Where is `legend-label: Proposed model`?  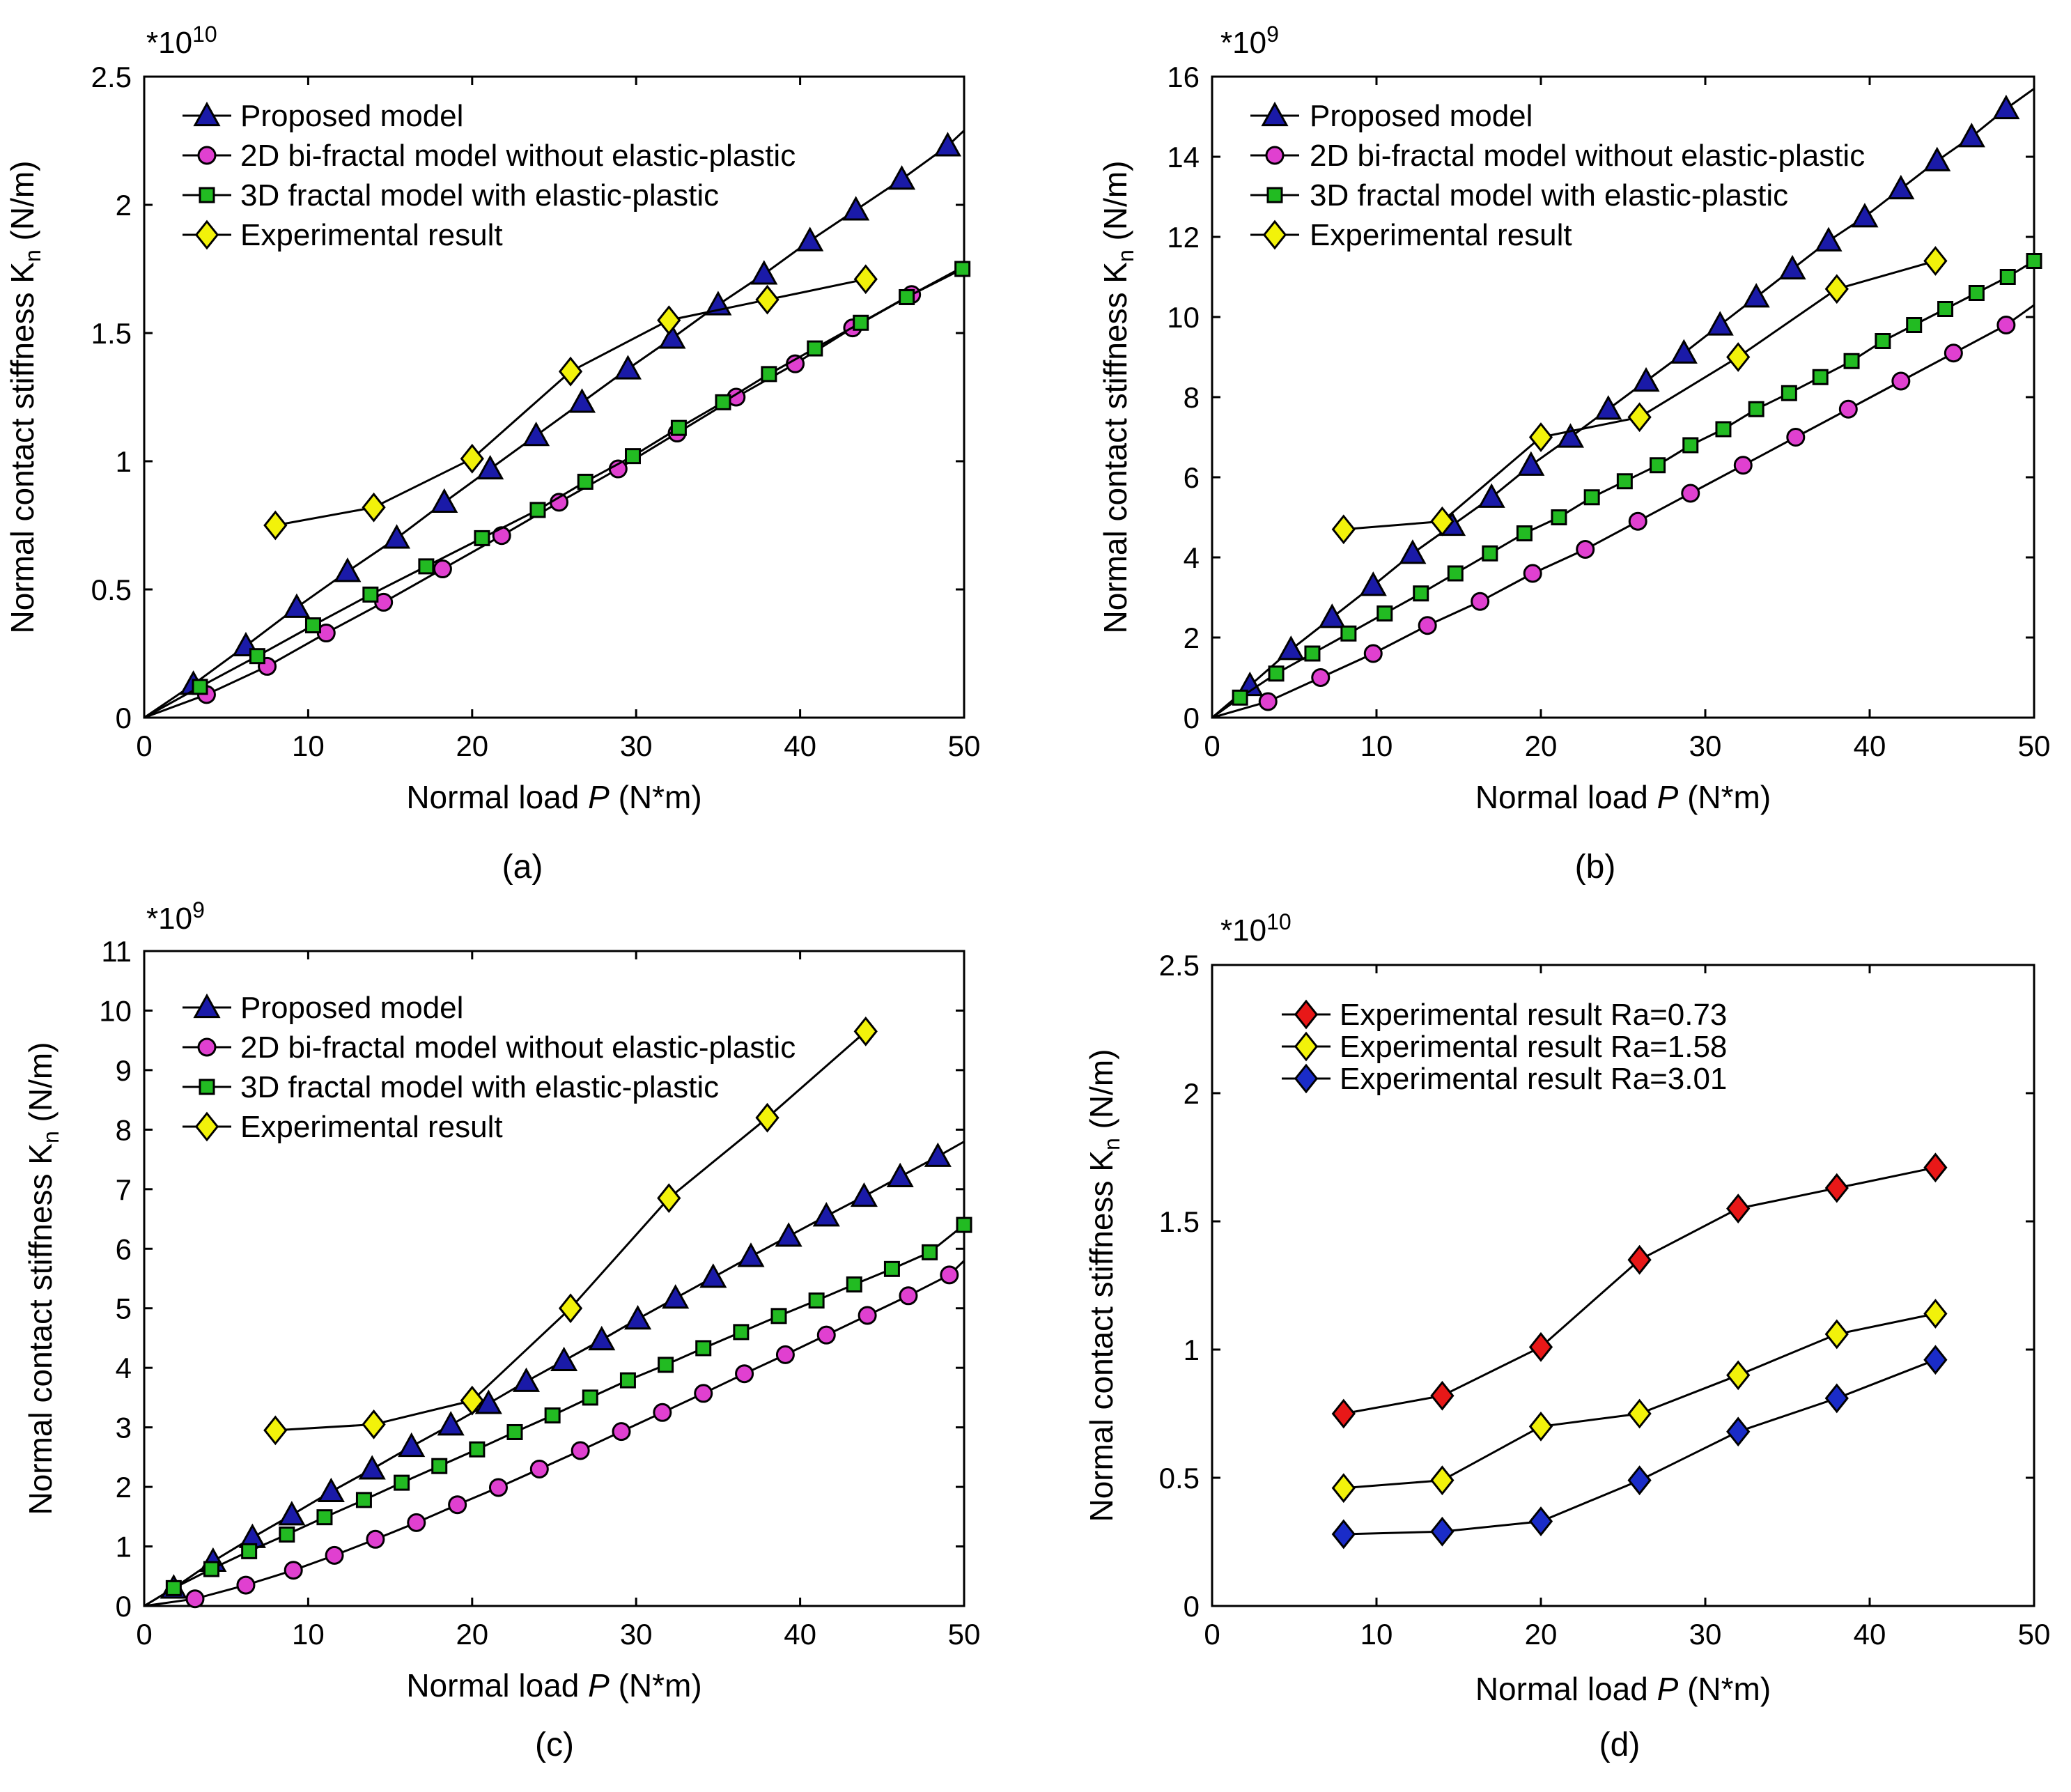
legend-label: Proposed model is located at coordinates (1421, 116).